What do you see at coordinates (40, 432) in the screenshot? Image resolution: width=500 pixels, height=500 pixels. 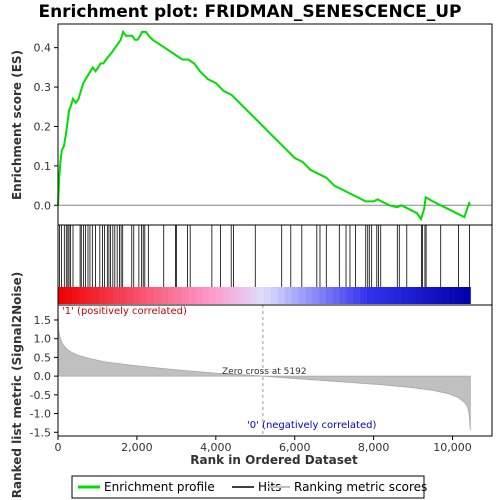 I see `metric-ytick-label: -1.5` at bounding box center [40, 432].